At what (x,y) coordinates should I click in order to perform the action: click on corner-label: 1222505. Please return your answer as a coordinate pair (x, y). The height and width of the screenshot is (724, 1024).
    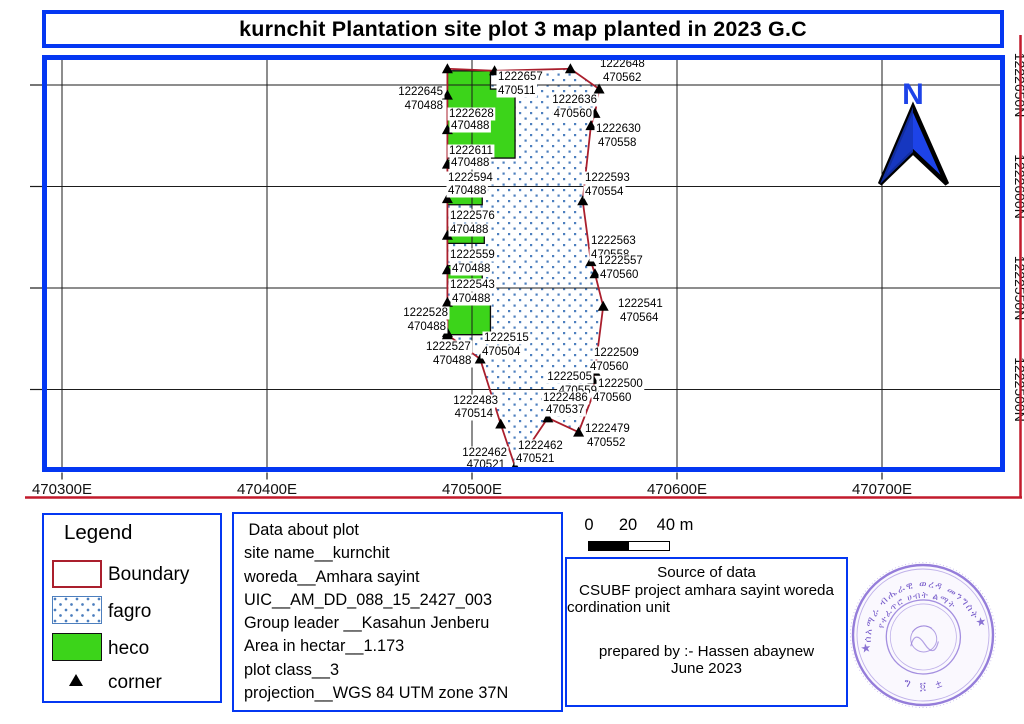
    Looking at the image, I should click on (569, 377).